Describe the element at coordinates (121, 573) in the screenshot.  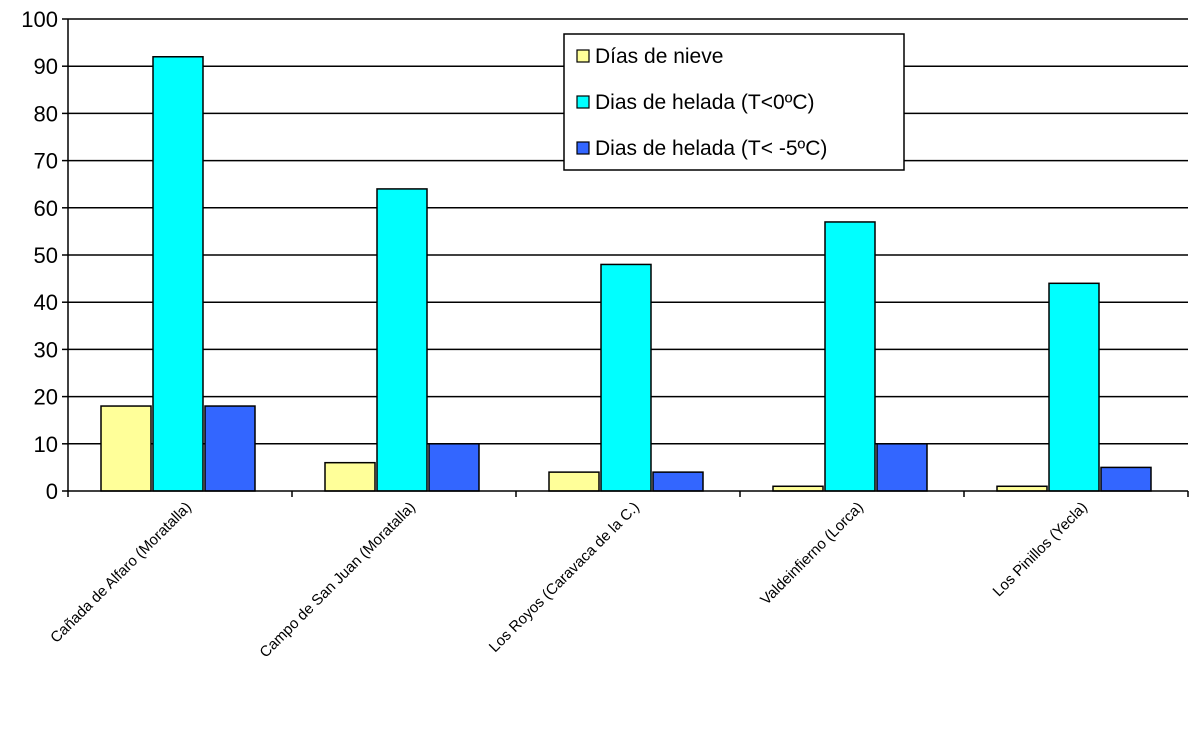
I see `x-category-label: Cañada de Alfaro (Moratalla)` at that location.